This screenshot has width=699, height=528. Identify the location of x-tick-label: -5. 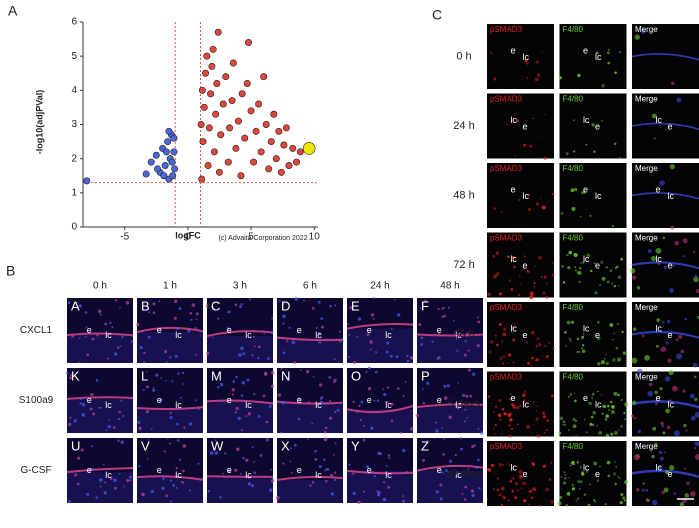
(124, 237).